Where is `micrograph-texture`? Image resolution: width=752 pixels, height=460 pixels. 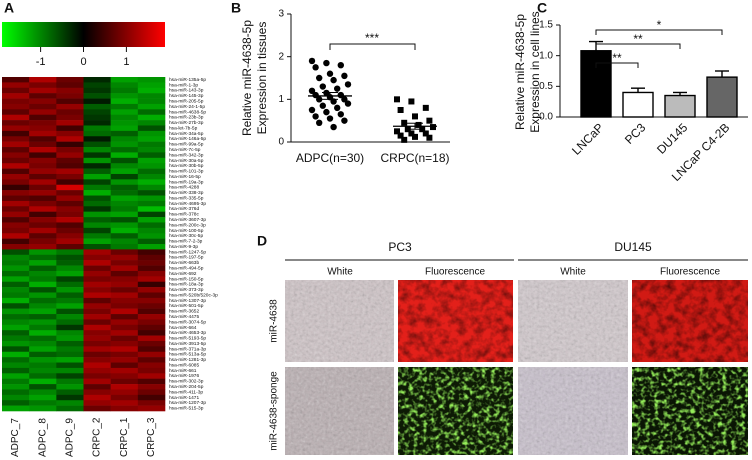 micrograph-texture is located at coordinates (690, 321).